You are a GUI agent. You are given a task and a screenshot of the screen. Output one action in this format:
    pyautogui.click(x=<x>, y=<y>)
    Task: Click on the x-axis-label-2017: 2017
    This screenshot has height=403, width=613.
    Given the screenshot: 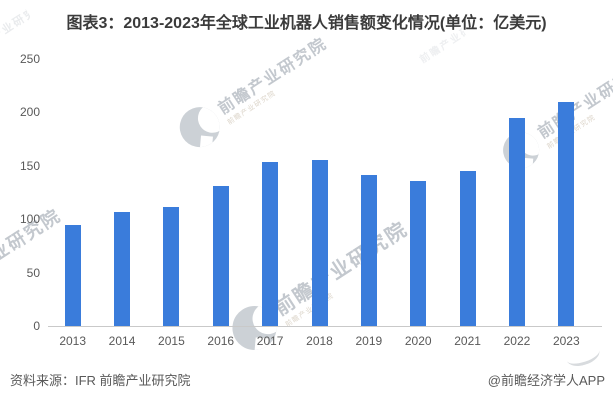 What is the action you would take?
    pyautogui.click(x=270, y=341)
    